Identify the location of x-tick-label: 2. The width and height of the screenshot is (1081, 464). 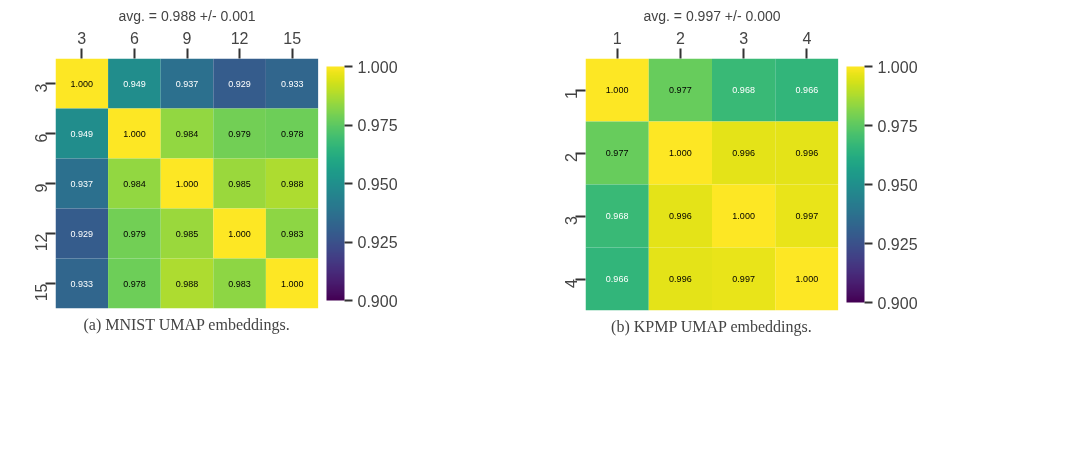
(680, 38).